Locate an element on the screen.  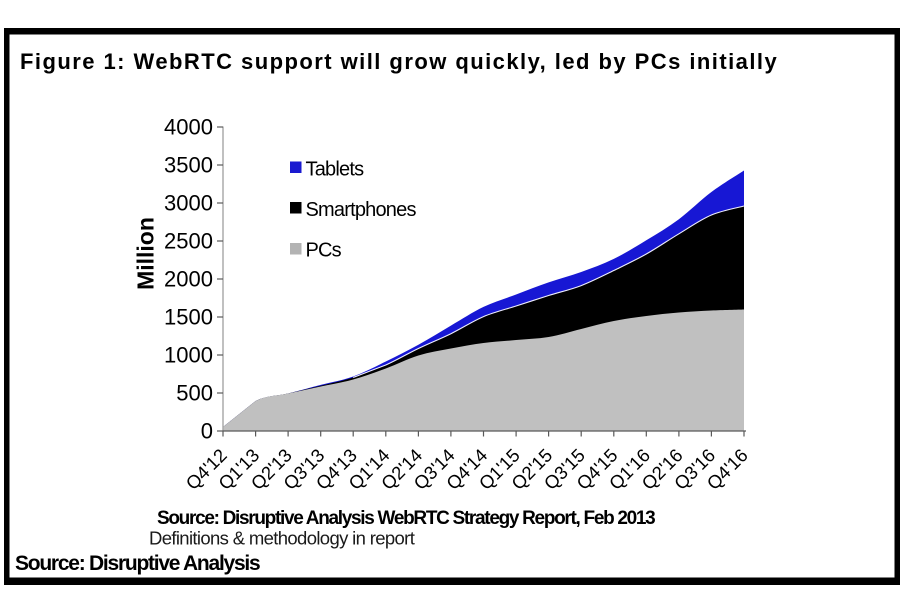
svg-text: 3500 is located at coordinates (188, 165).